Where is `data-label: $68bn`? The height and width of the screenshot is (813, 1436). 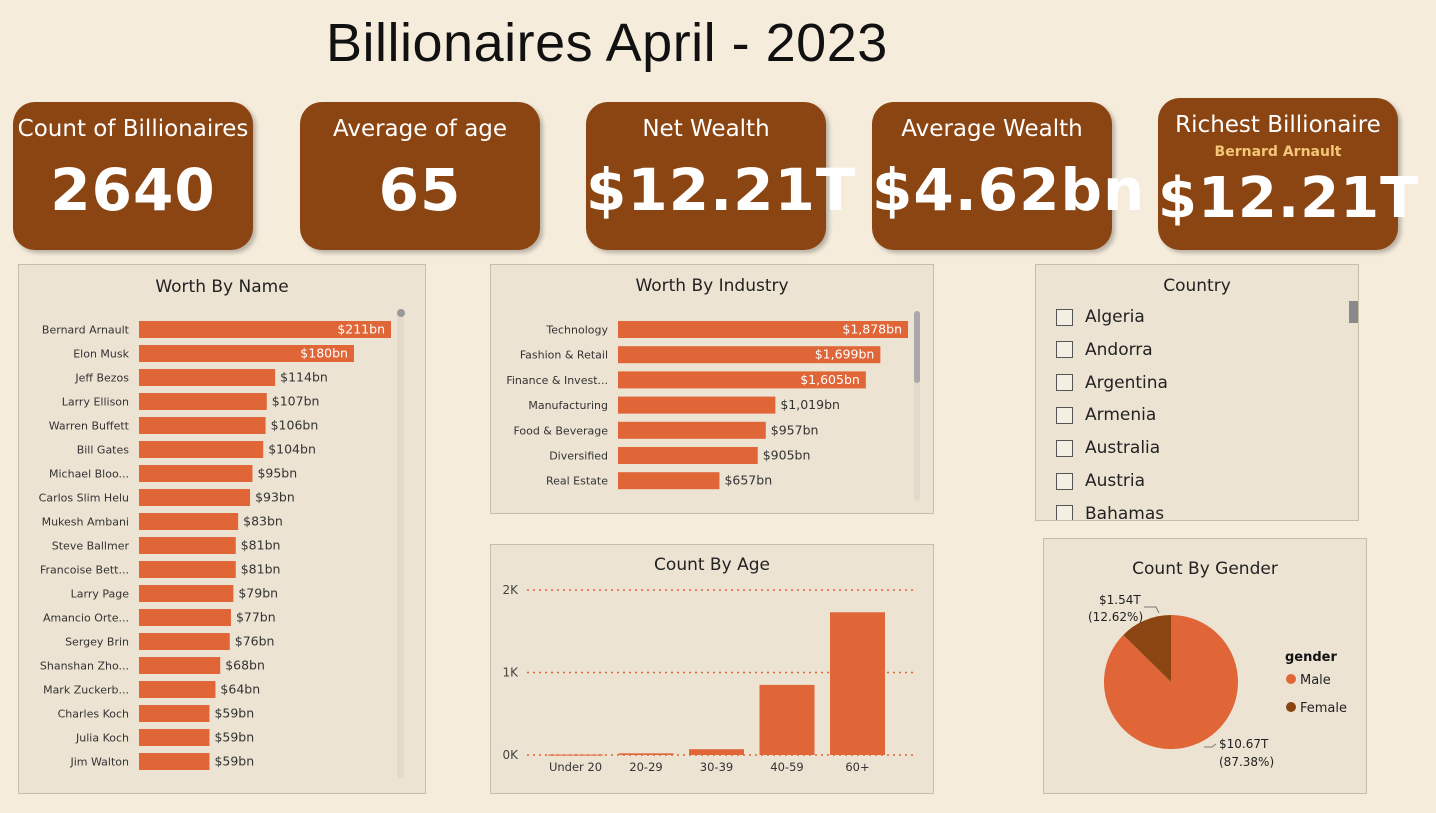
data-label: $68bn is located at coordinates (245, 665).